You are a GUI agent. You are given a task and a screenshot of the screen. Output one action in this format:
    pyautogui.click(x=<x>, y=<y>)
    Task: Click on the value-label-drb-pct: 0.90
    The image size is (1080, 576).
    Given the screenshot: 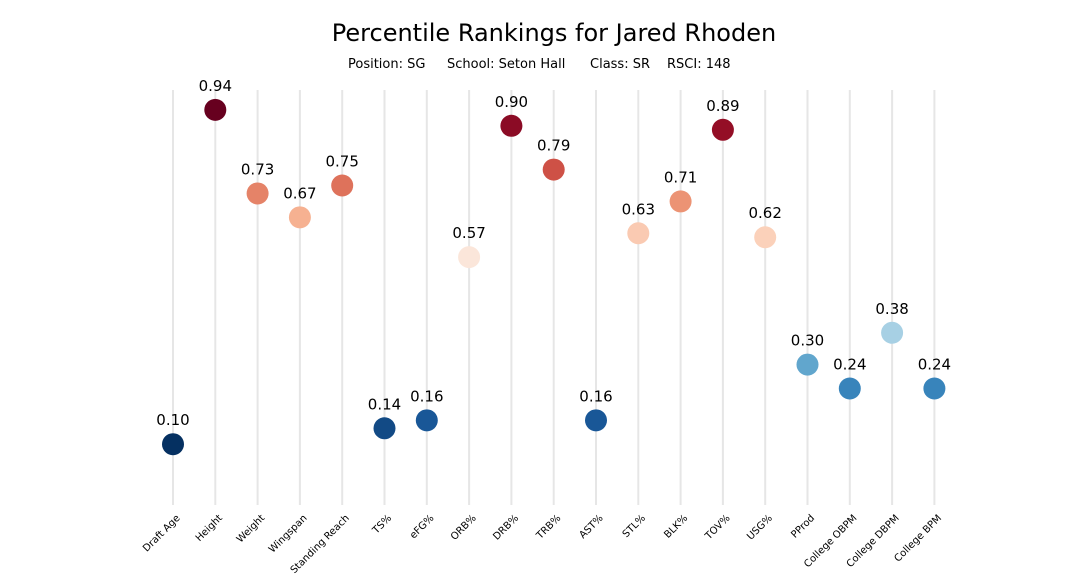 What is the action you would take?
    pyautogui.click(x=511, y=102)
    